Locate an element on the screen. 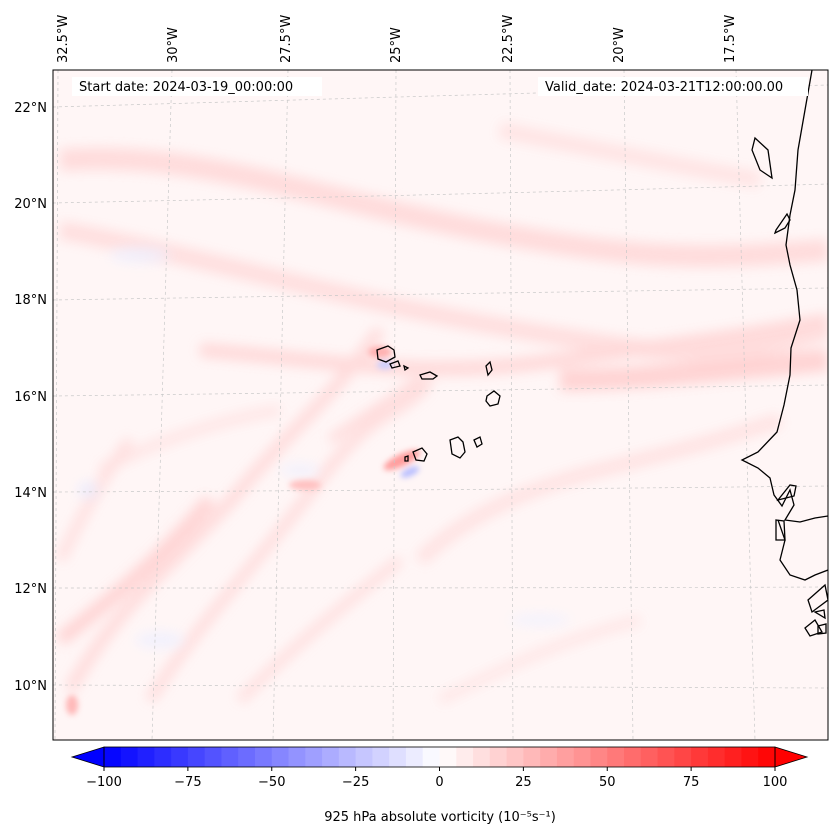  lon-label: 25°W is located at coordinates (396, 45).